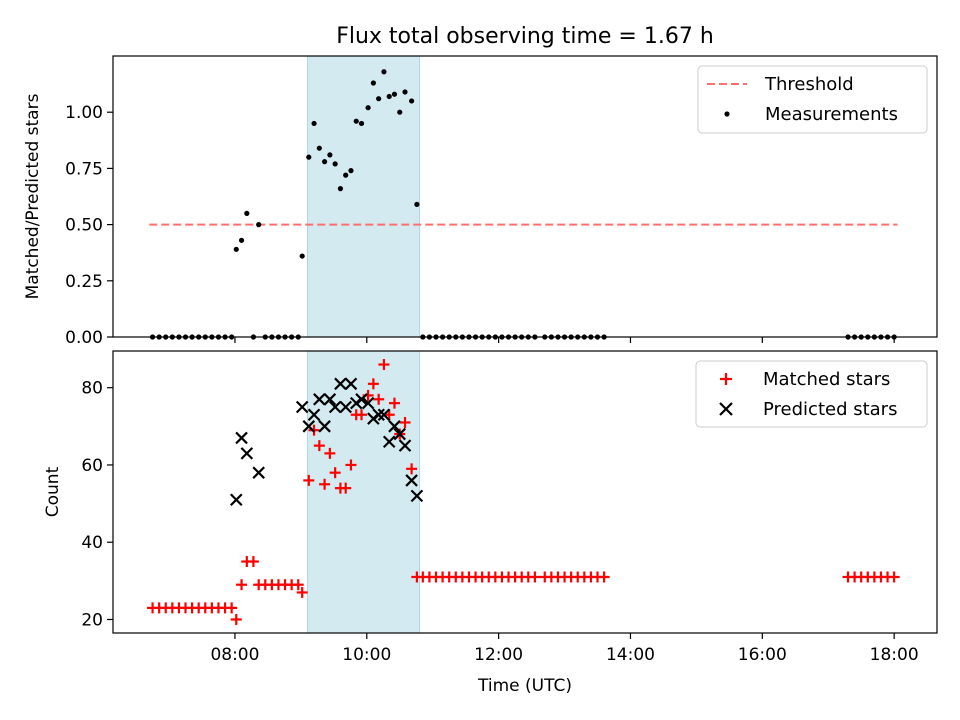  Describe the element at coordinates (84, 338) in the screenshot. I see `y-tick-label: 0.00` at that location.